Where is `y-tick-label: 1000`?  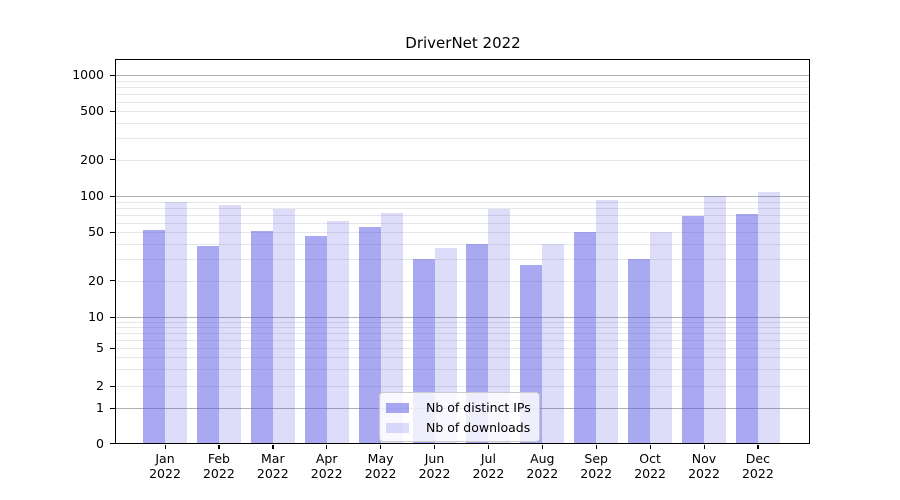 y-tick-label: 1000 is located at coordinates (88, 74).